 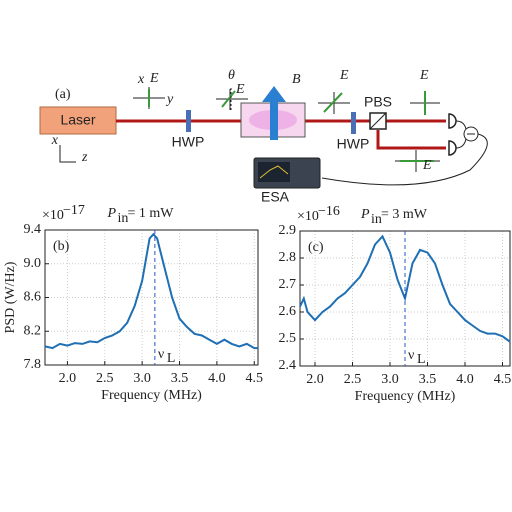 I want to click on pbs-label: PBS, so click(x=378, y=102).